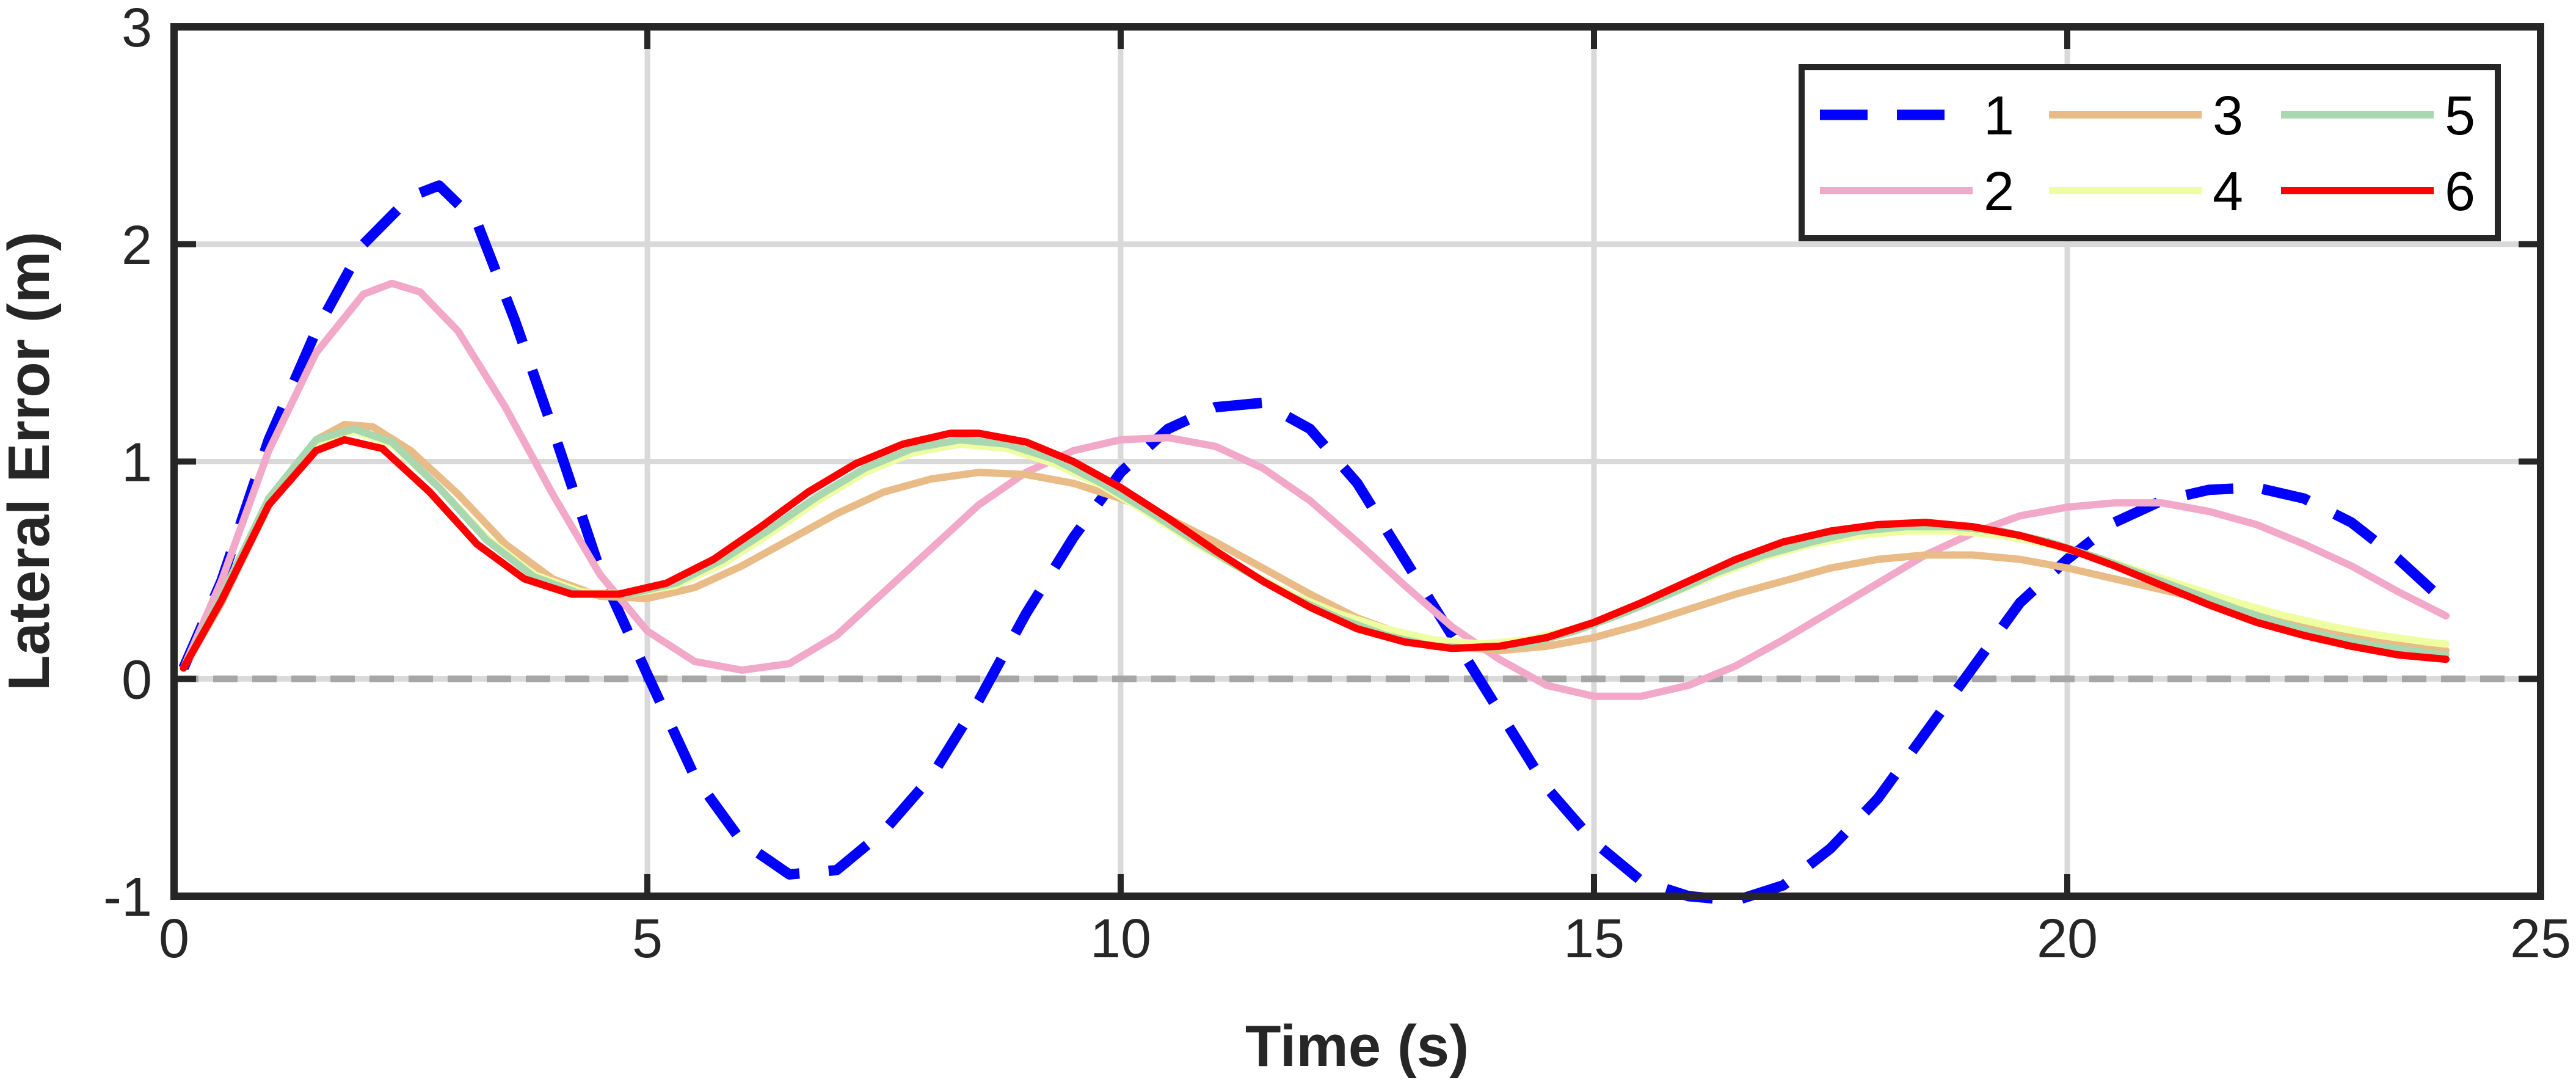 The image size is (2576, 1088). I want to click on x-tick-label: 25, so click(2541, 939).